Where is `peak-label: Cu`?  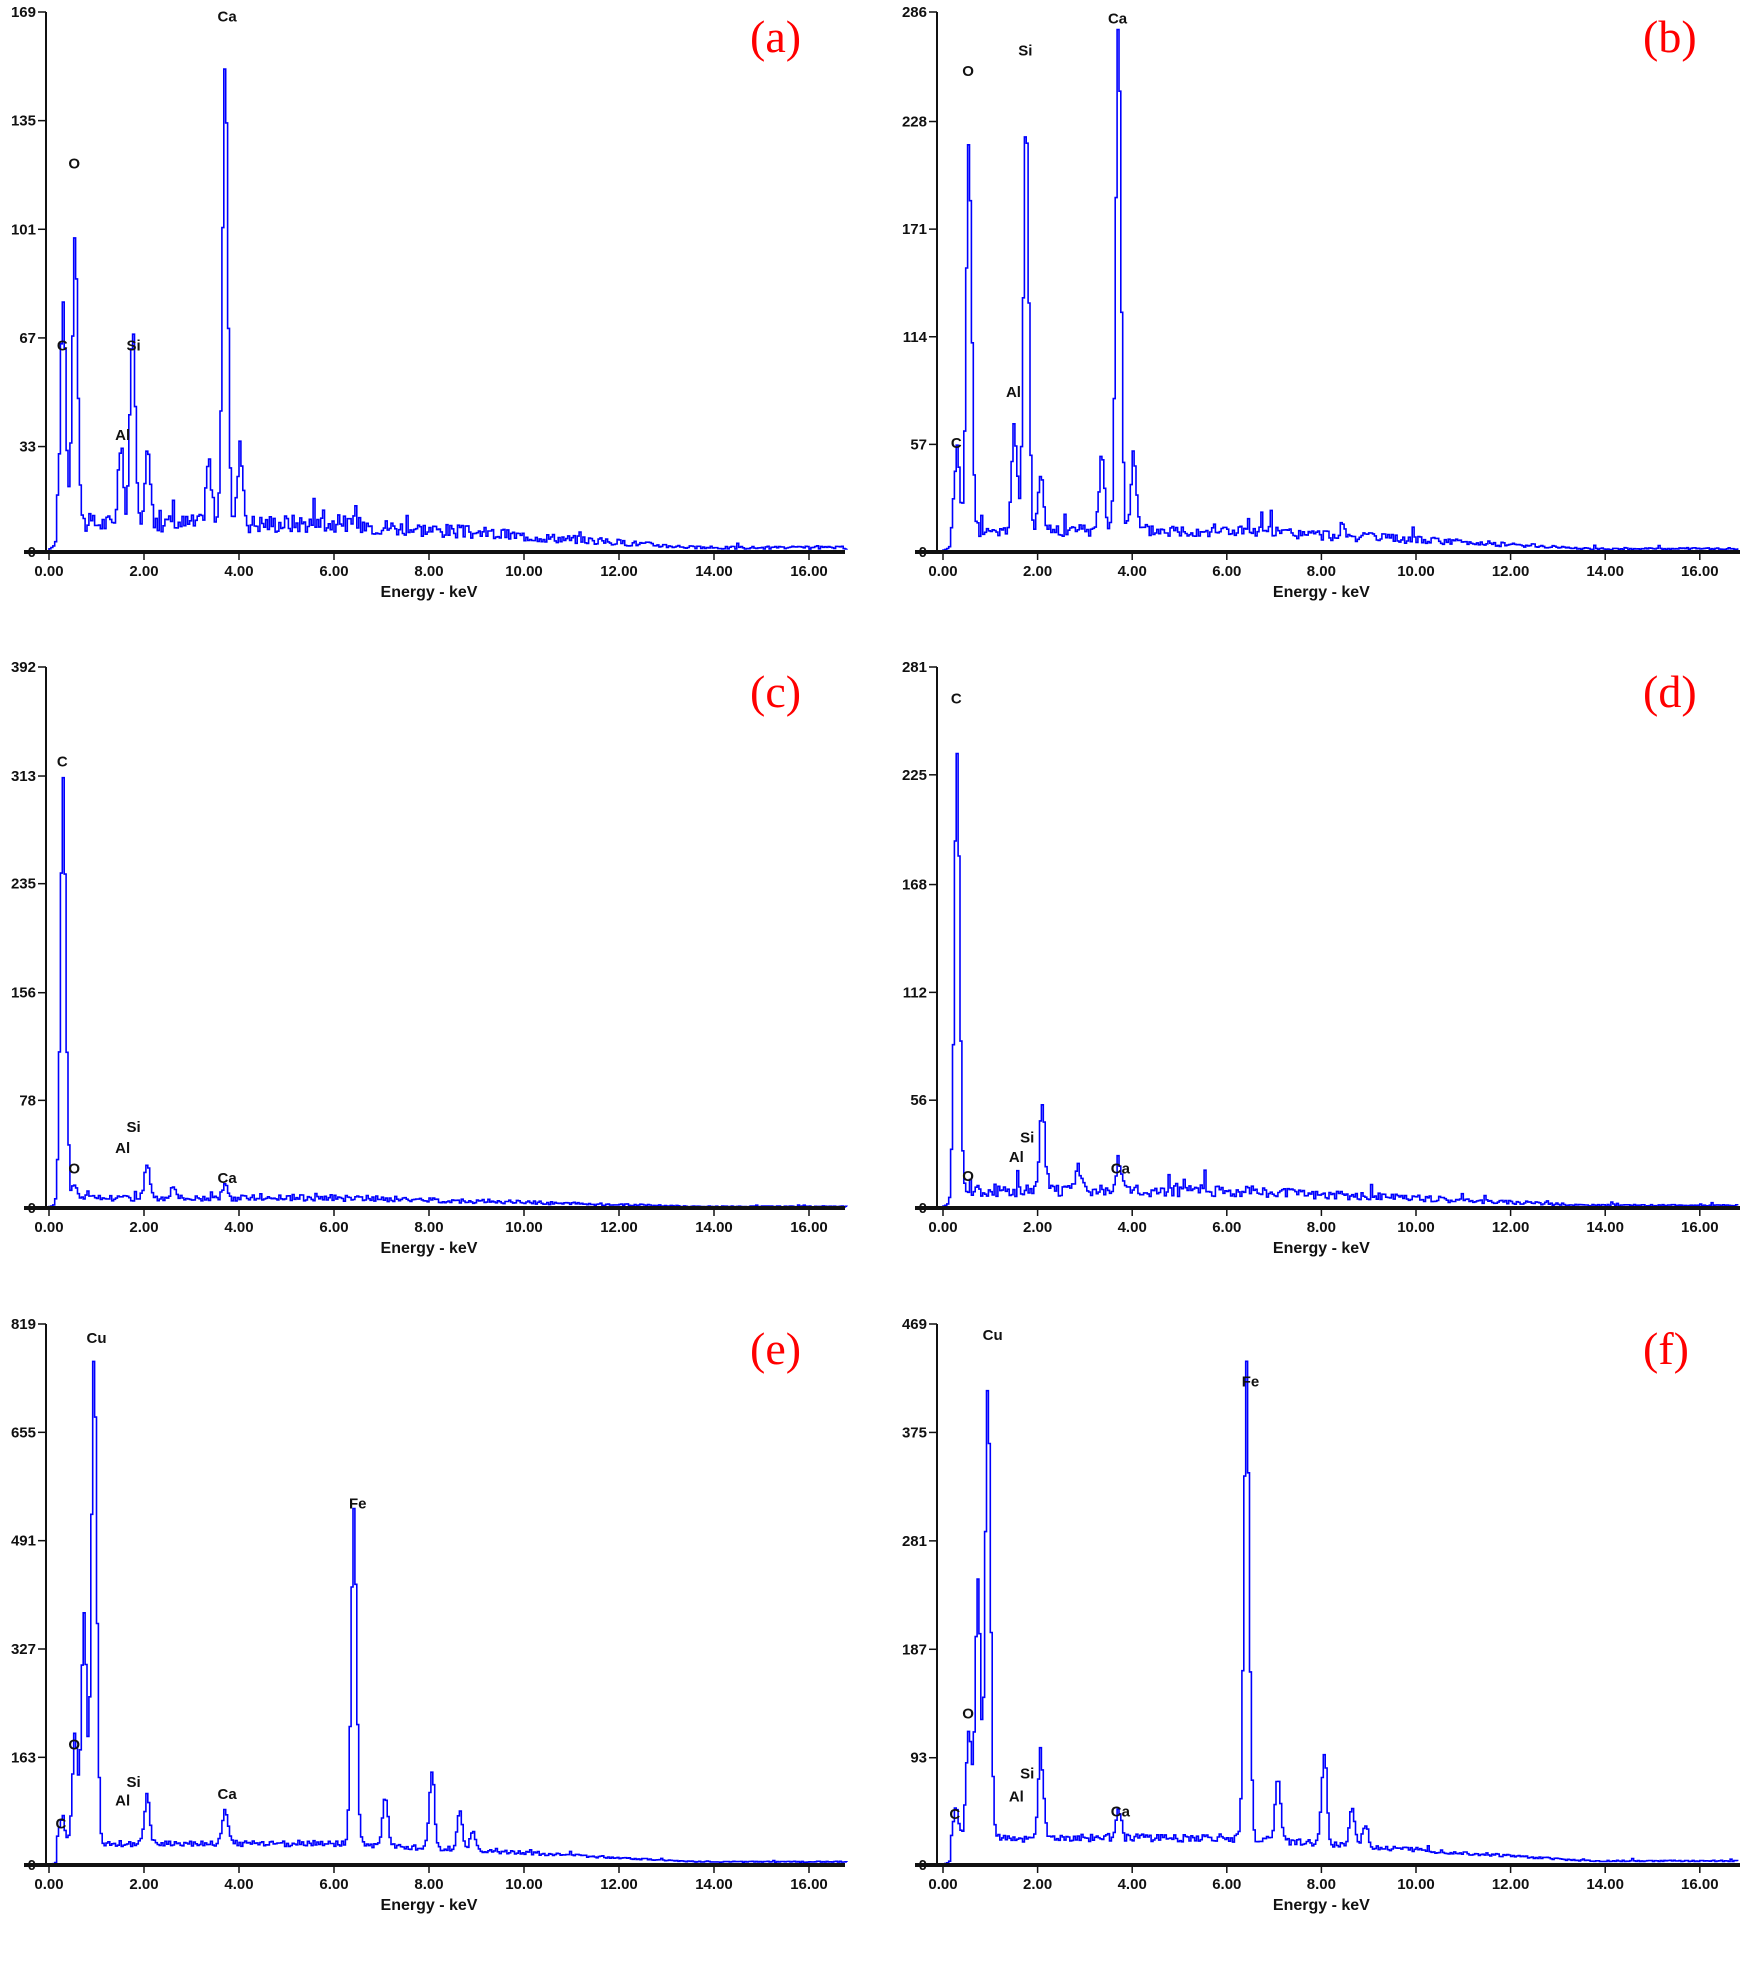
peak-label: Cu is located at coordinates (97, 1338).